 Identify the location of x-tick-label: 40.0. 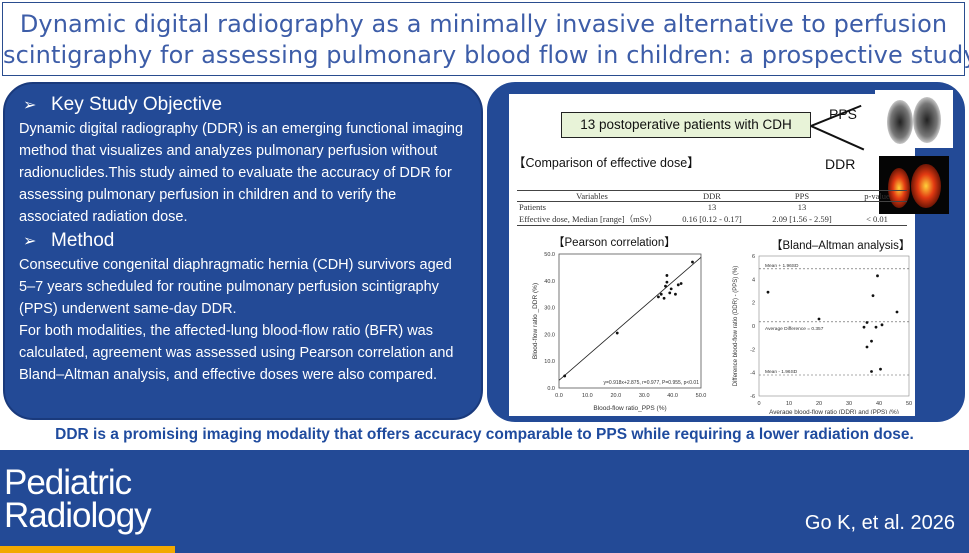
(672, 396).